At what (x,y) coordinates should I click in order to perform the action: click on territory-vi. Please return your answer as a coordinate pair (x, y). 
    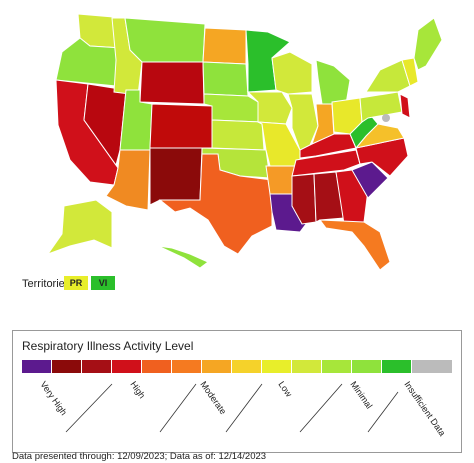
    Looking at the image, I should click on (103, 283).